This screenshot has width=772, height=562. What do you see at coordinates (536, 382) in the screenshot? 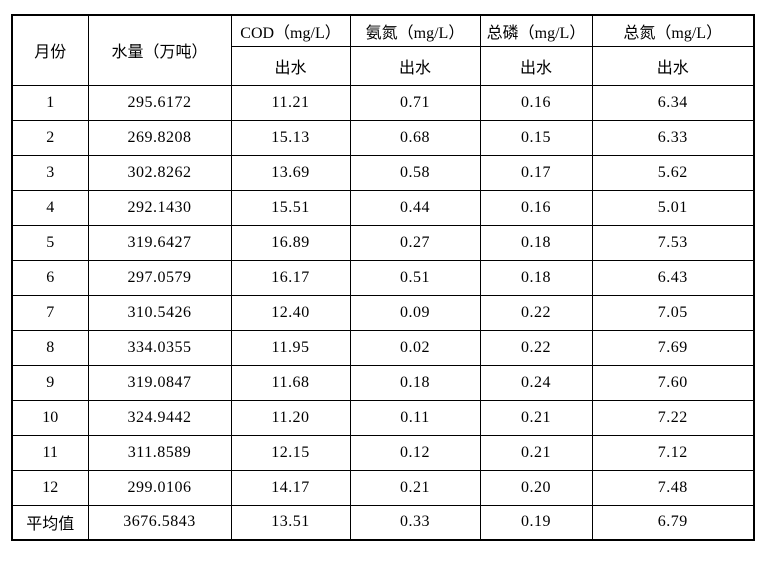
I see `tp-cell: 0.24` at bounding box center [536, 382].